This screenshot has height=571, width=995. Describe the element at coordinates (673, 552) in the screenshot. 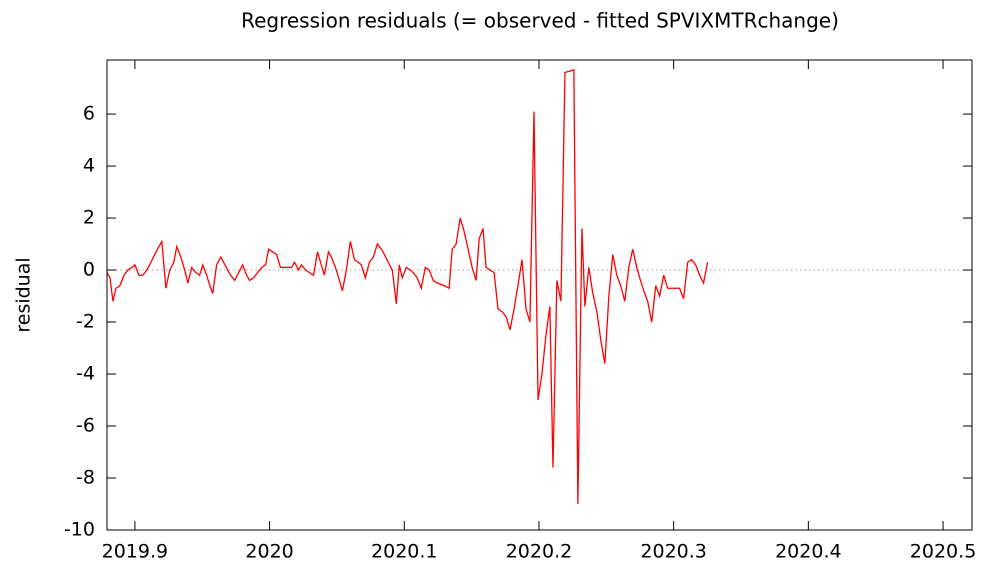

I see `x-tick-label: 2020.3` at that location.